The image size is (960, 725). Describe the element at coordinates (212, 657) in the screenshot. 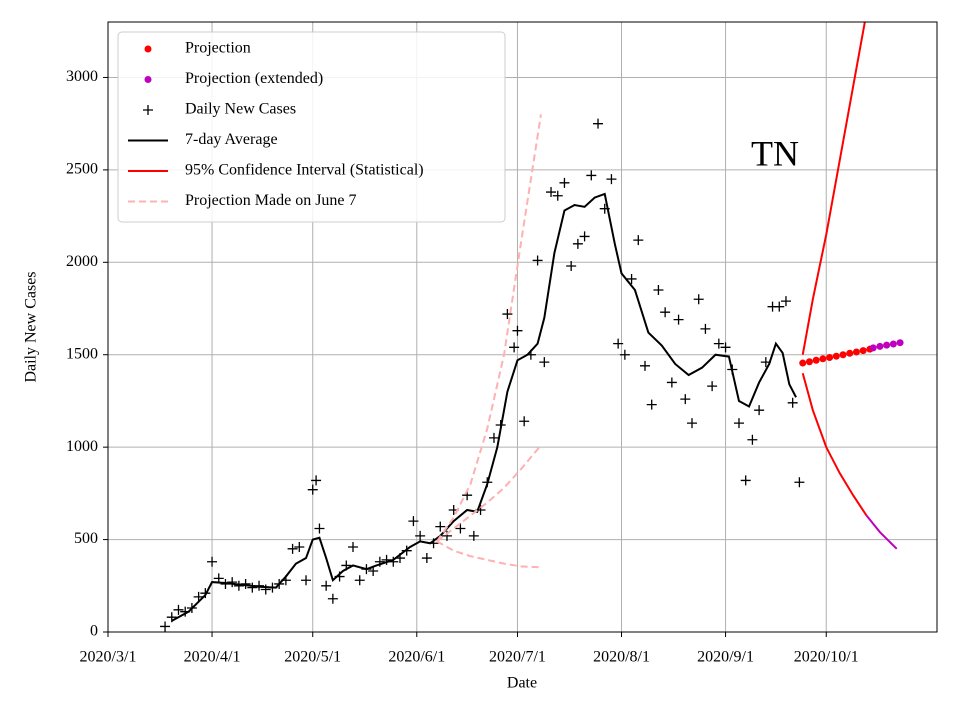

I see `x-tick-label: 2020/4/1` at that location.